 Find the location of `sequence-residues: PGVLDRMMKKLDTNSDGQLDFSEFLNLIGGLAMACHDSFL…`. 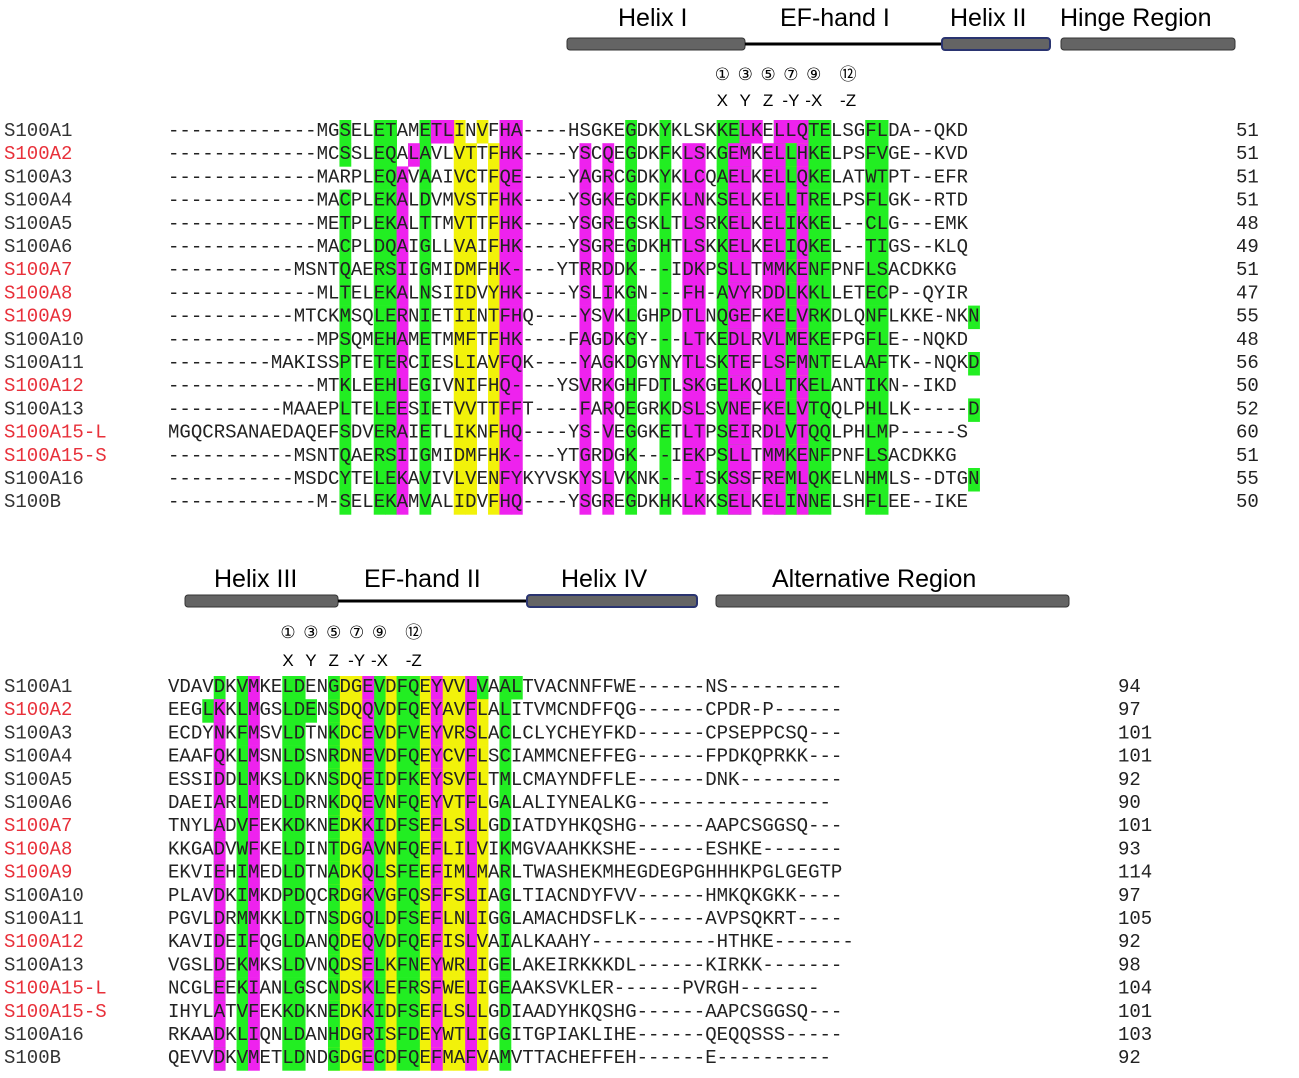

sequence-residues: PGVLDRMMKKLDTNSDGQLDFSEFLNLIGGLAMACHDSFL… is located at coordinates (505, 919).